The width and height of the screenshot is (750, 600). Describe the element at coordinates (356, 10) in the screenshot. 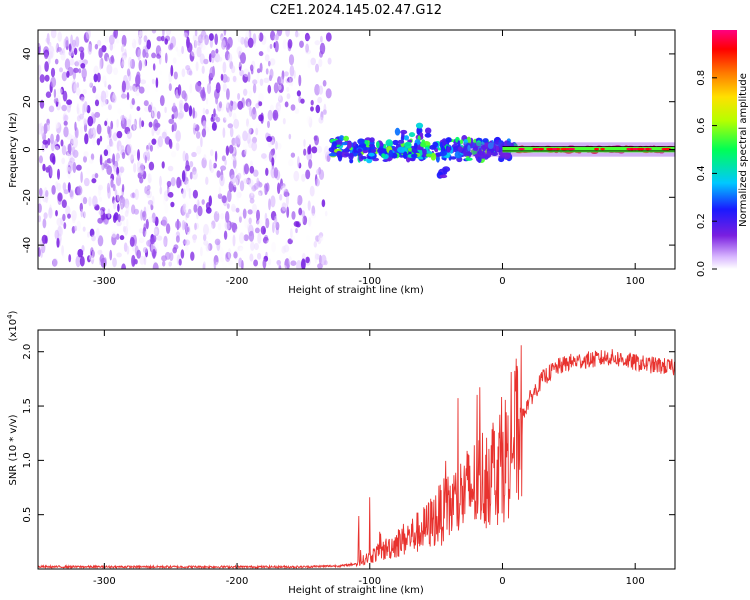

I see `chart-title: C2E1.2024.145.02.47.G12` at that location.